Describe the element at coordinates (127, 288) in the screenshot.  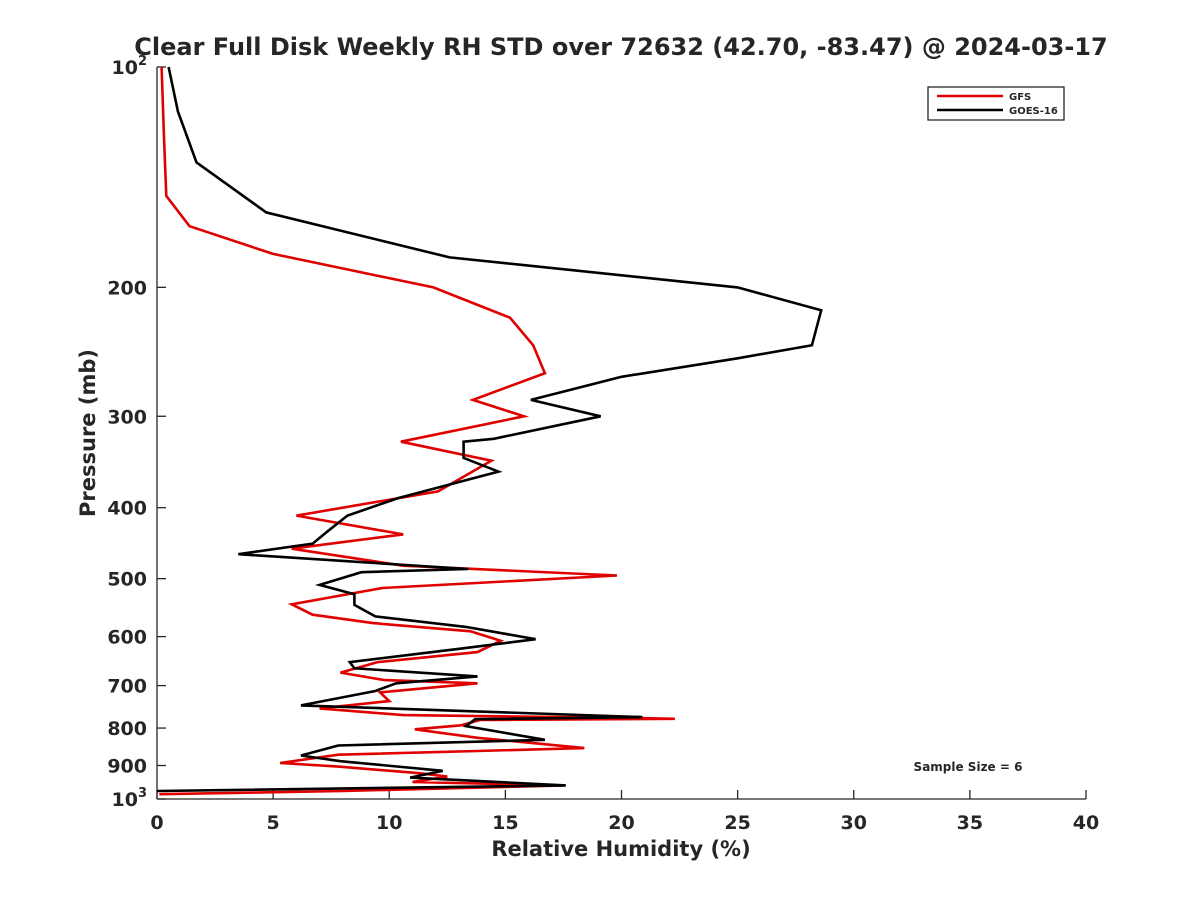
I see `y-tick-label: 200` at that location.